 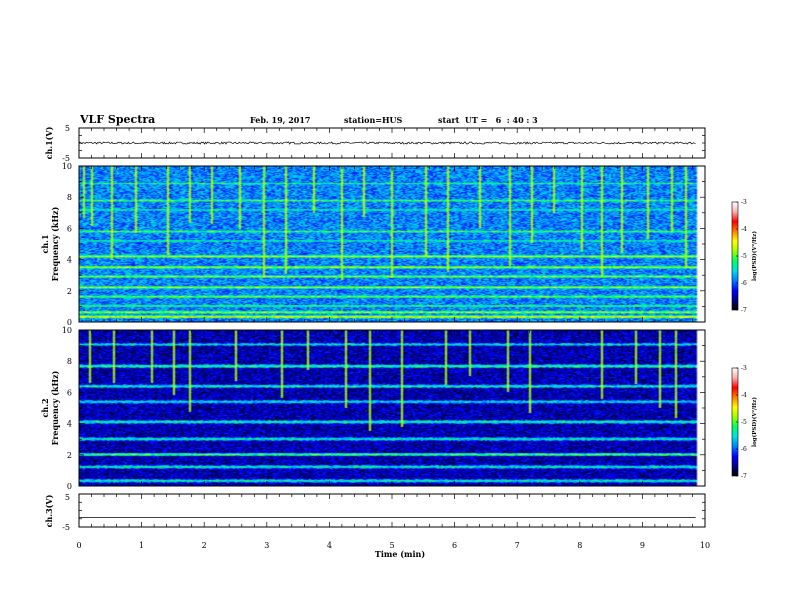 I want to click on x-tick-label: 7, so click(x=517, y=545).